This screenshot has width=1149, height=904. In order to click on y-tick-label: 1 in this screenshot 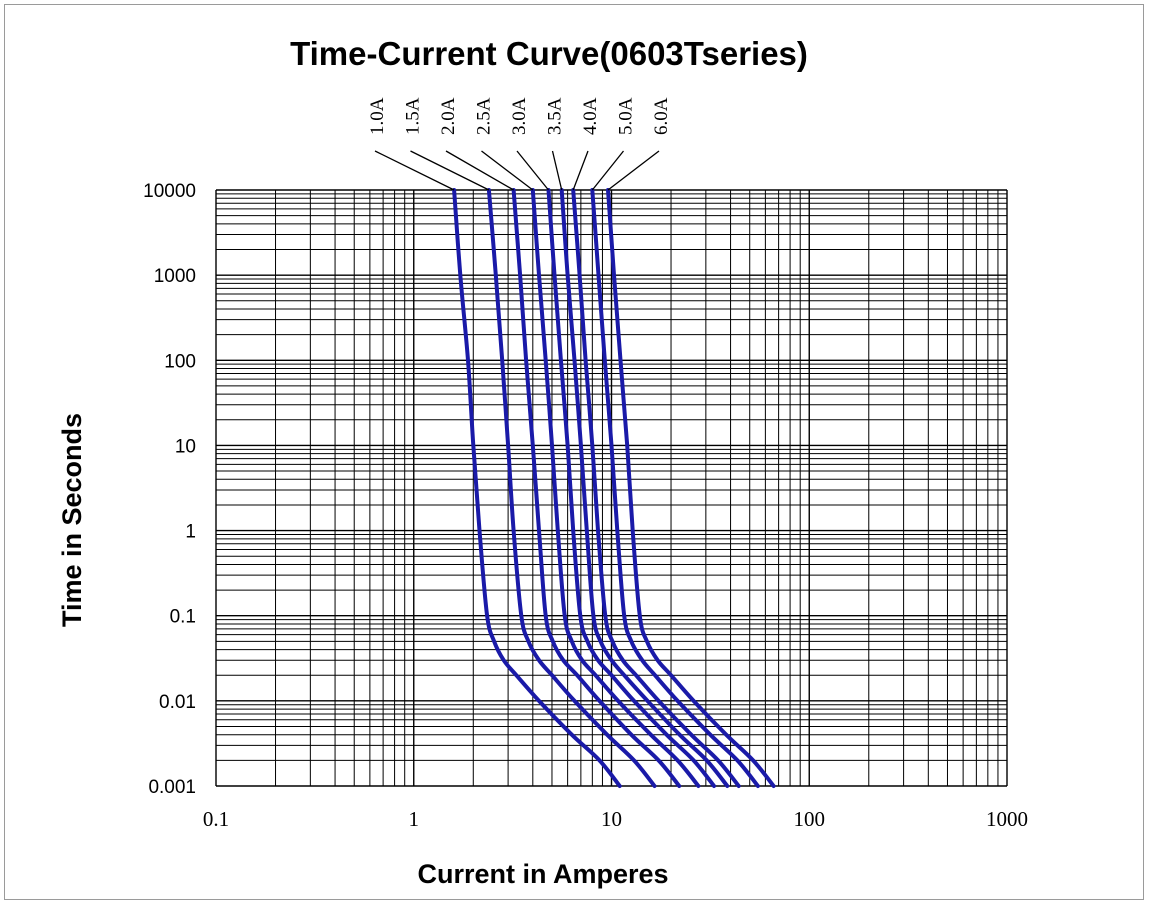, I will do `click(190, 532)`.